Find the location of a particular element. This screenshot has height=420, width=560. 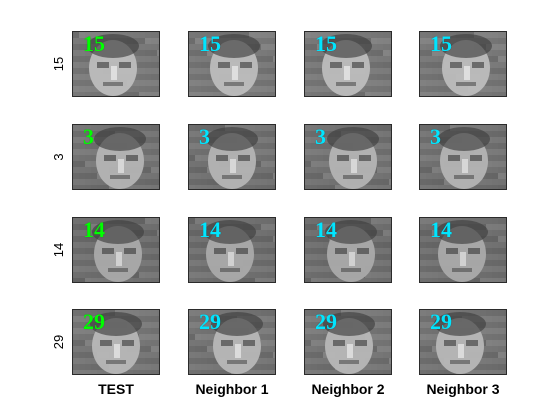

row-label: 3 is located at coordinates (58, 157).